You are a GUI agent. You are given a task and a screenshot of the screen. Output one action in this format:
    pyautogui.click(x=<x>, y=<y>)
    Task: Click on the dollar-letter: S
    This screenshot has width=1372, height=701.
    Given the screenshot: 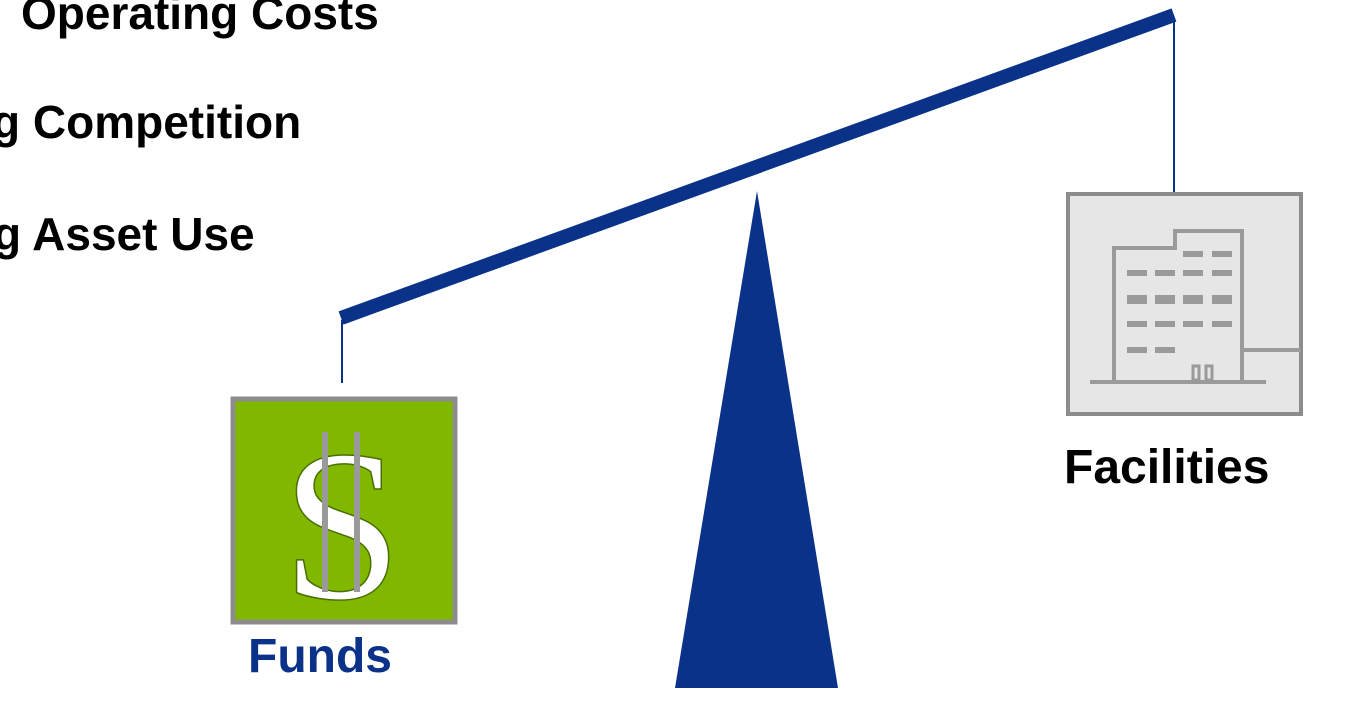 What is the action you would take?
    pyautogui.click(x=342, y=525)
    